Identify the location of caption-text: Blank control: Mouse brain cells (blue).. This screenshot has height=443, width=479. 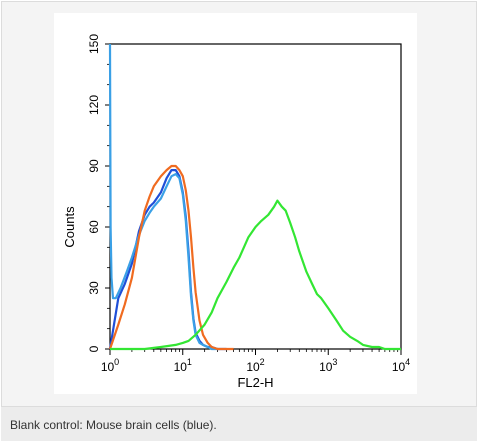
(113, 425).